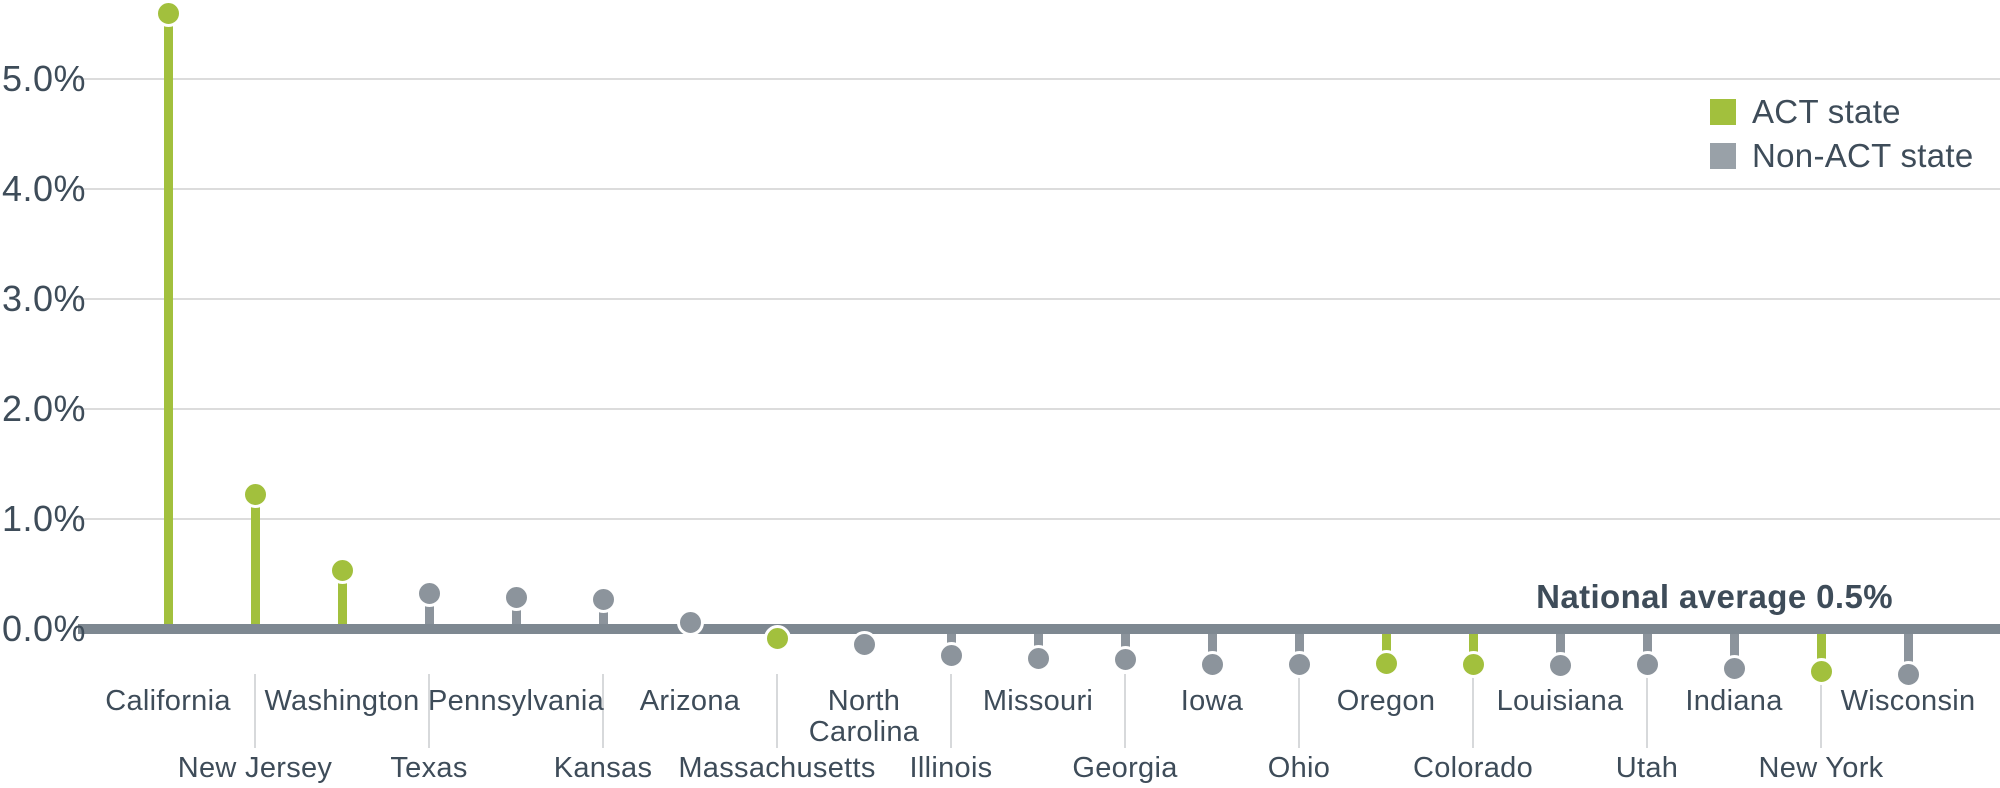 The height and width of the screenshot is (788, 2000). I want to click on lollipop-stem-wisconsin, so click(1908, 652).